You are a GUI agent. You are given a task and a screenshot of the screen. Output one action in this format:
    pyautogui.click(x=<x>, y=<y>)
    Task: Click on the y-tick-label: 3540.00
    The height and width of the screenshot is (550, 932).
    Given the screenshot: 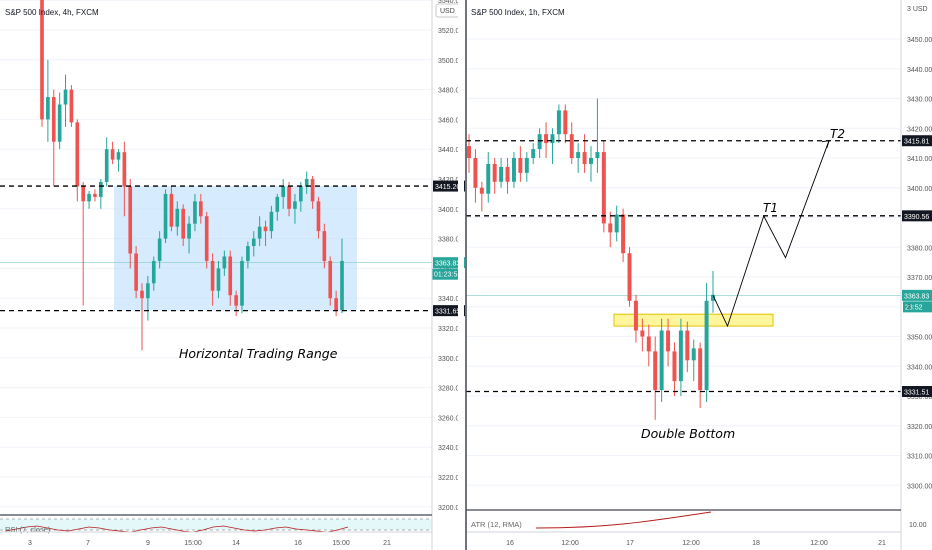 What is the action you would take?
    pyautogui.click(x=450, y=2)
    